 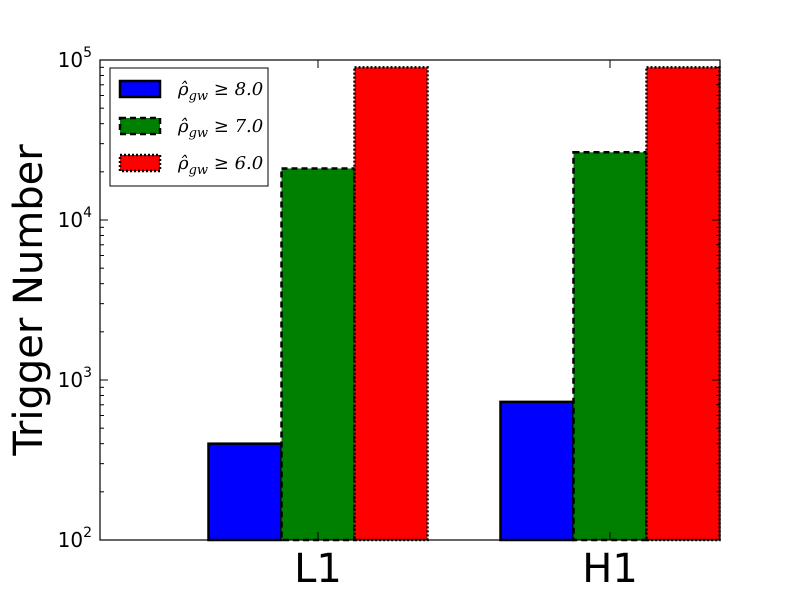 What do you see at coordinates (87, 53) in the screenshot?
I see `y-tick-exponent: 5` at bounding box center [87, 53].